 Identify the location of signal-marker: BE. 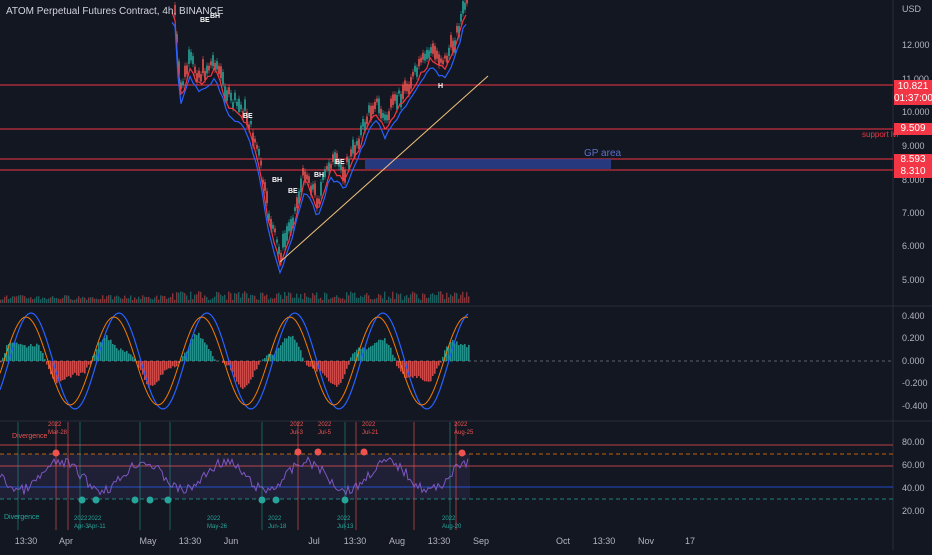
(205, 20).